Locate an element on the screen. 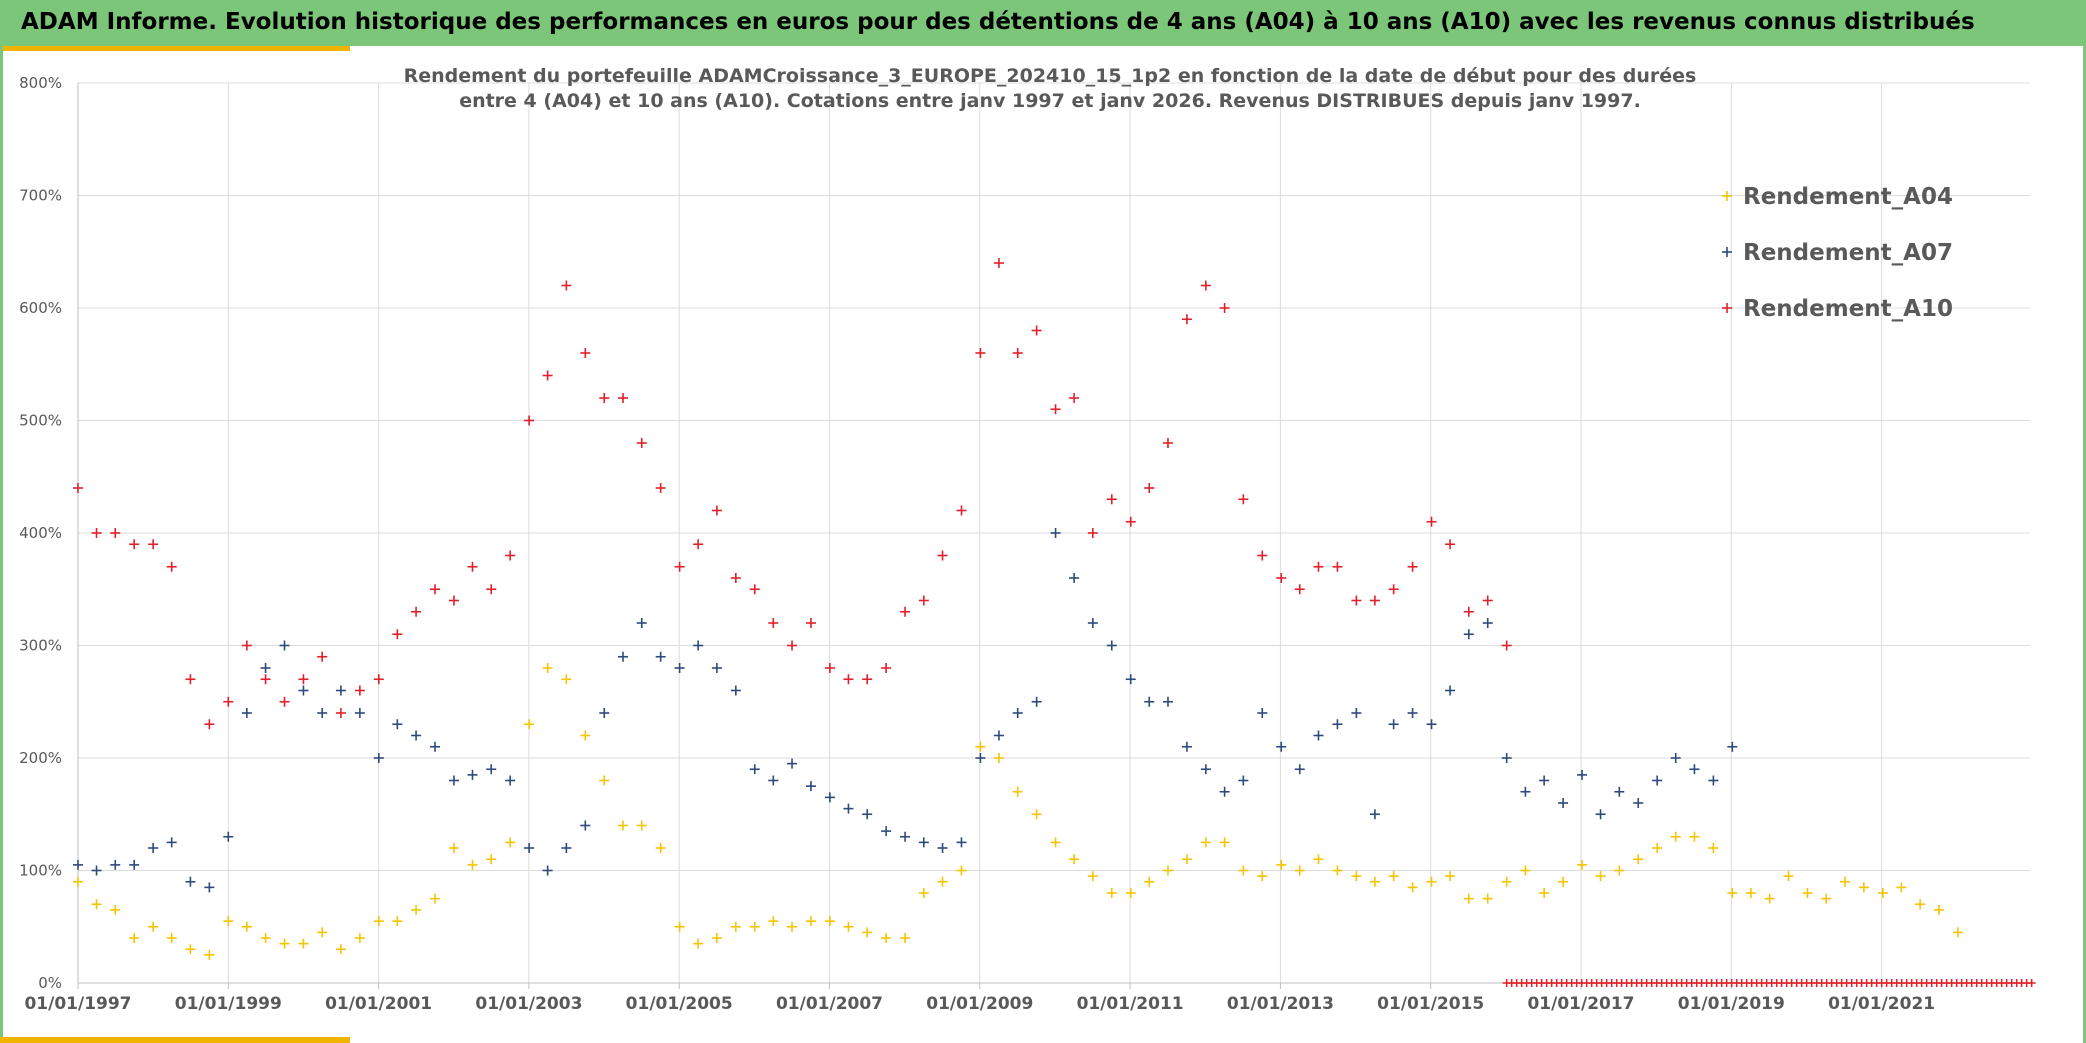 The height and width of the screenshot is (1043, 2086). legend-item-rendement-a04: Rendement_A04 is located at coordinates (1837, 197).